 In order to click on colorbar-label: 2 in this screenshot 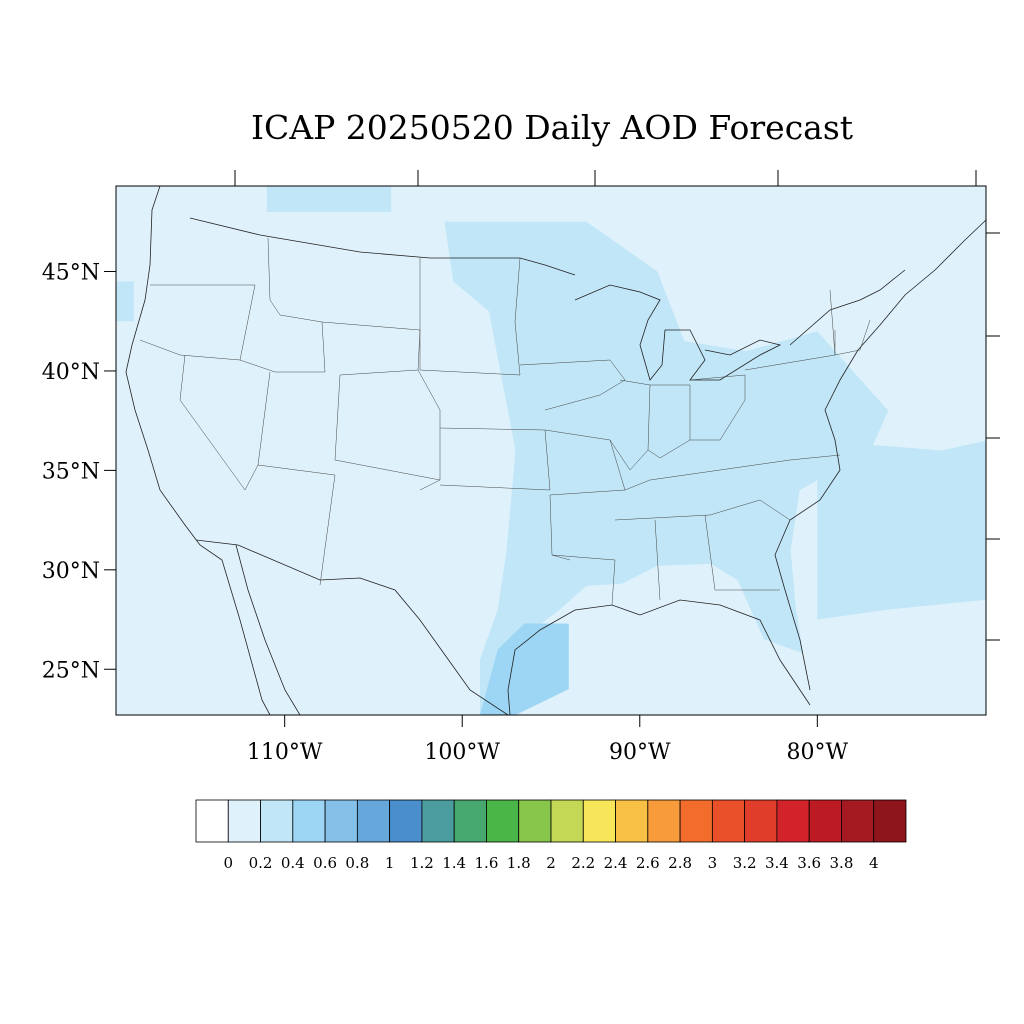, I will do `click(551, 863)`.